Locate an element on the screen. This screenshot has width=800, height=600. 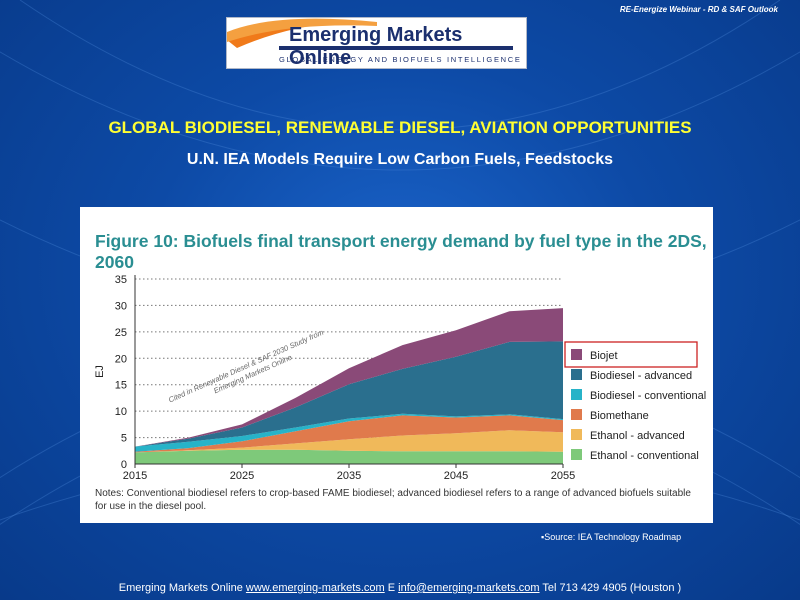
x-tick-label-2015: 2015 is located at coordinates (135, 476).